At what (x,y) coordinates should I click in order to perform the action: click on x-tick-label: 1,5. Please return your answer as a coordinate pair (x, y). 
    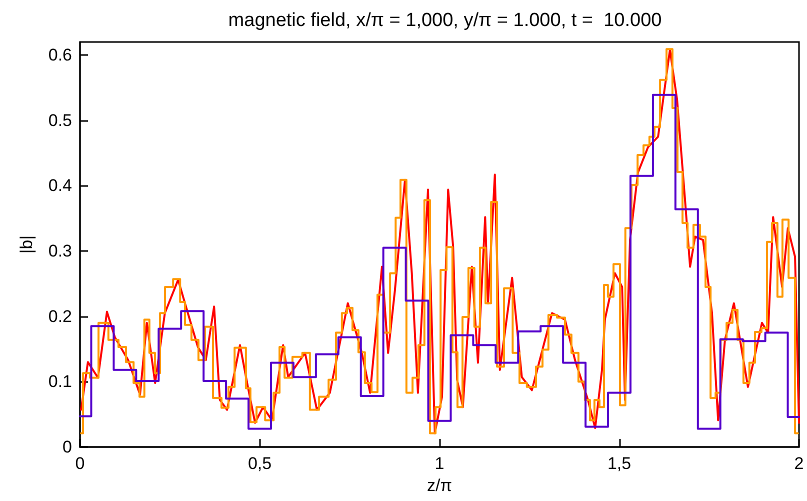
    Looking at the image, I should click on (619, 463).